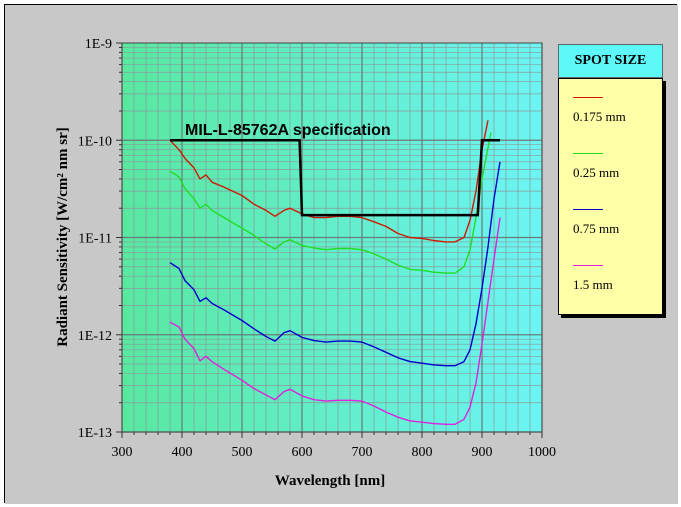 The height and width of the screenshot is (507, 681). What do you see at coordinates (288, 130) in the screenshot?
I see `spec-annotation: MIL-L-85762A specification` at bounding box center [288, 130].